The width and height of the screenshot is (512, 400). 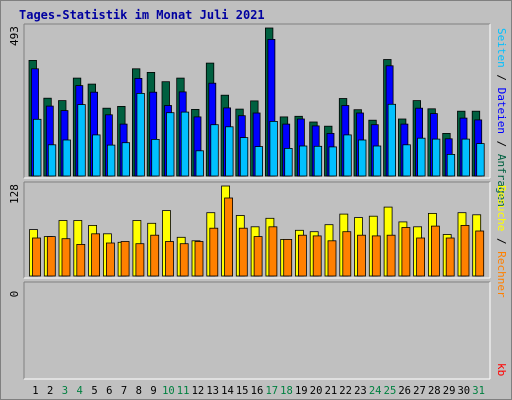 I want to click on x-tick-label-day-10: 10, so click(x=168, y=391).